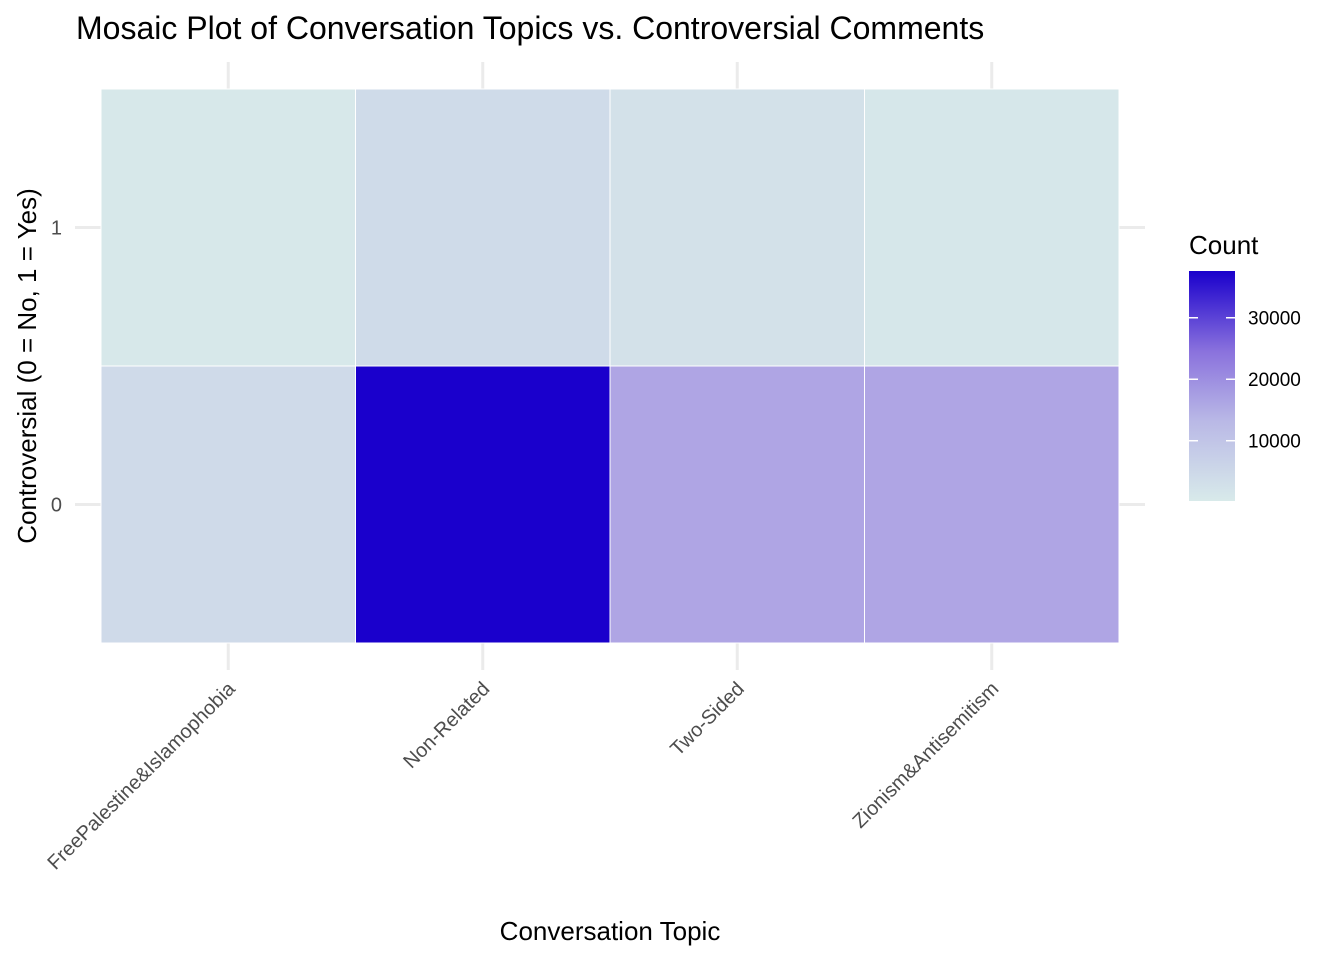 The width and height of the screenshot is (1344, 960). What do you see at coordinates (446, 725) in the screenshot?
I see `x-tick-label: Non-Related` at bounding box center [446, 725].